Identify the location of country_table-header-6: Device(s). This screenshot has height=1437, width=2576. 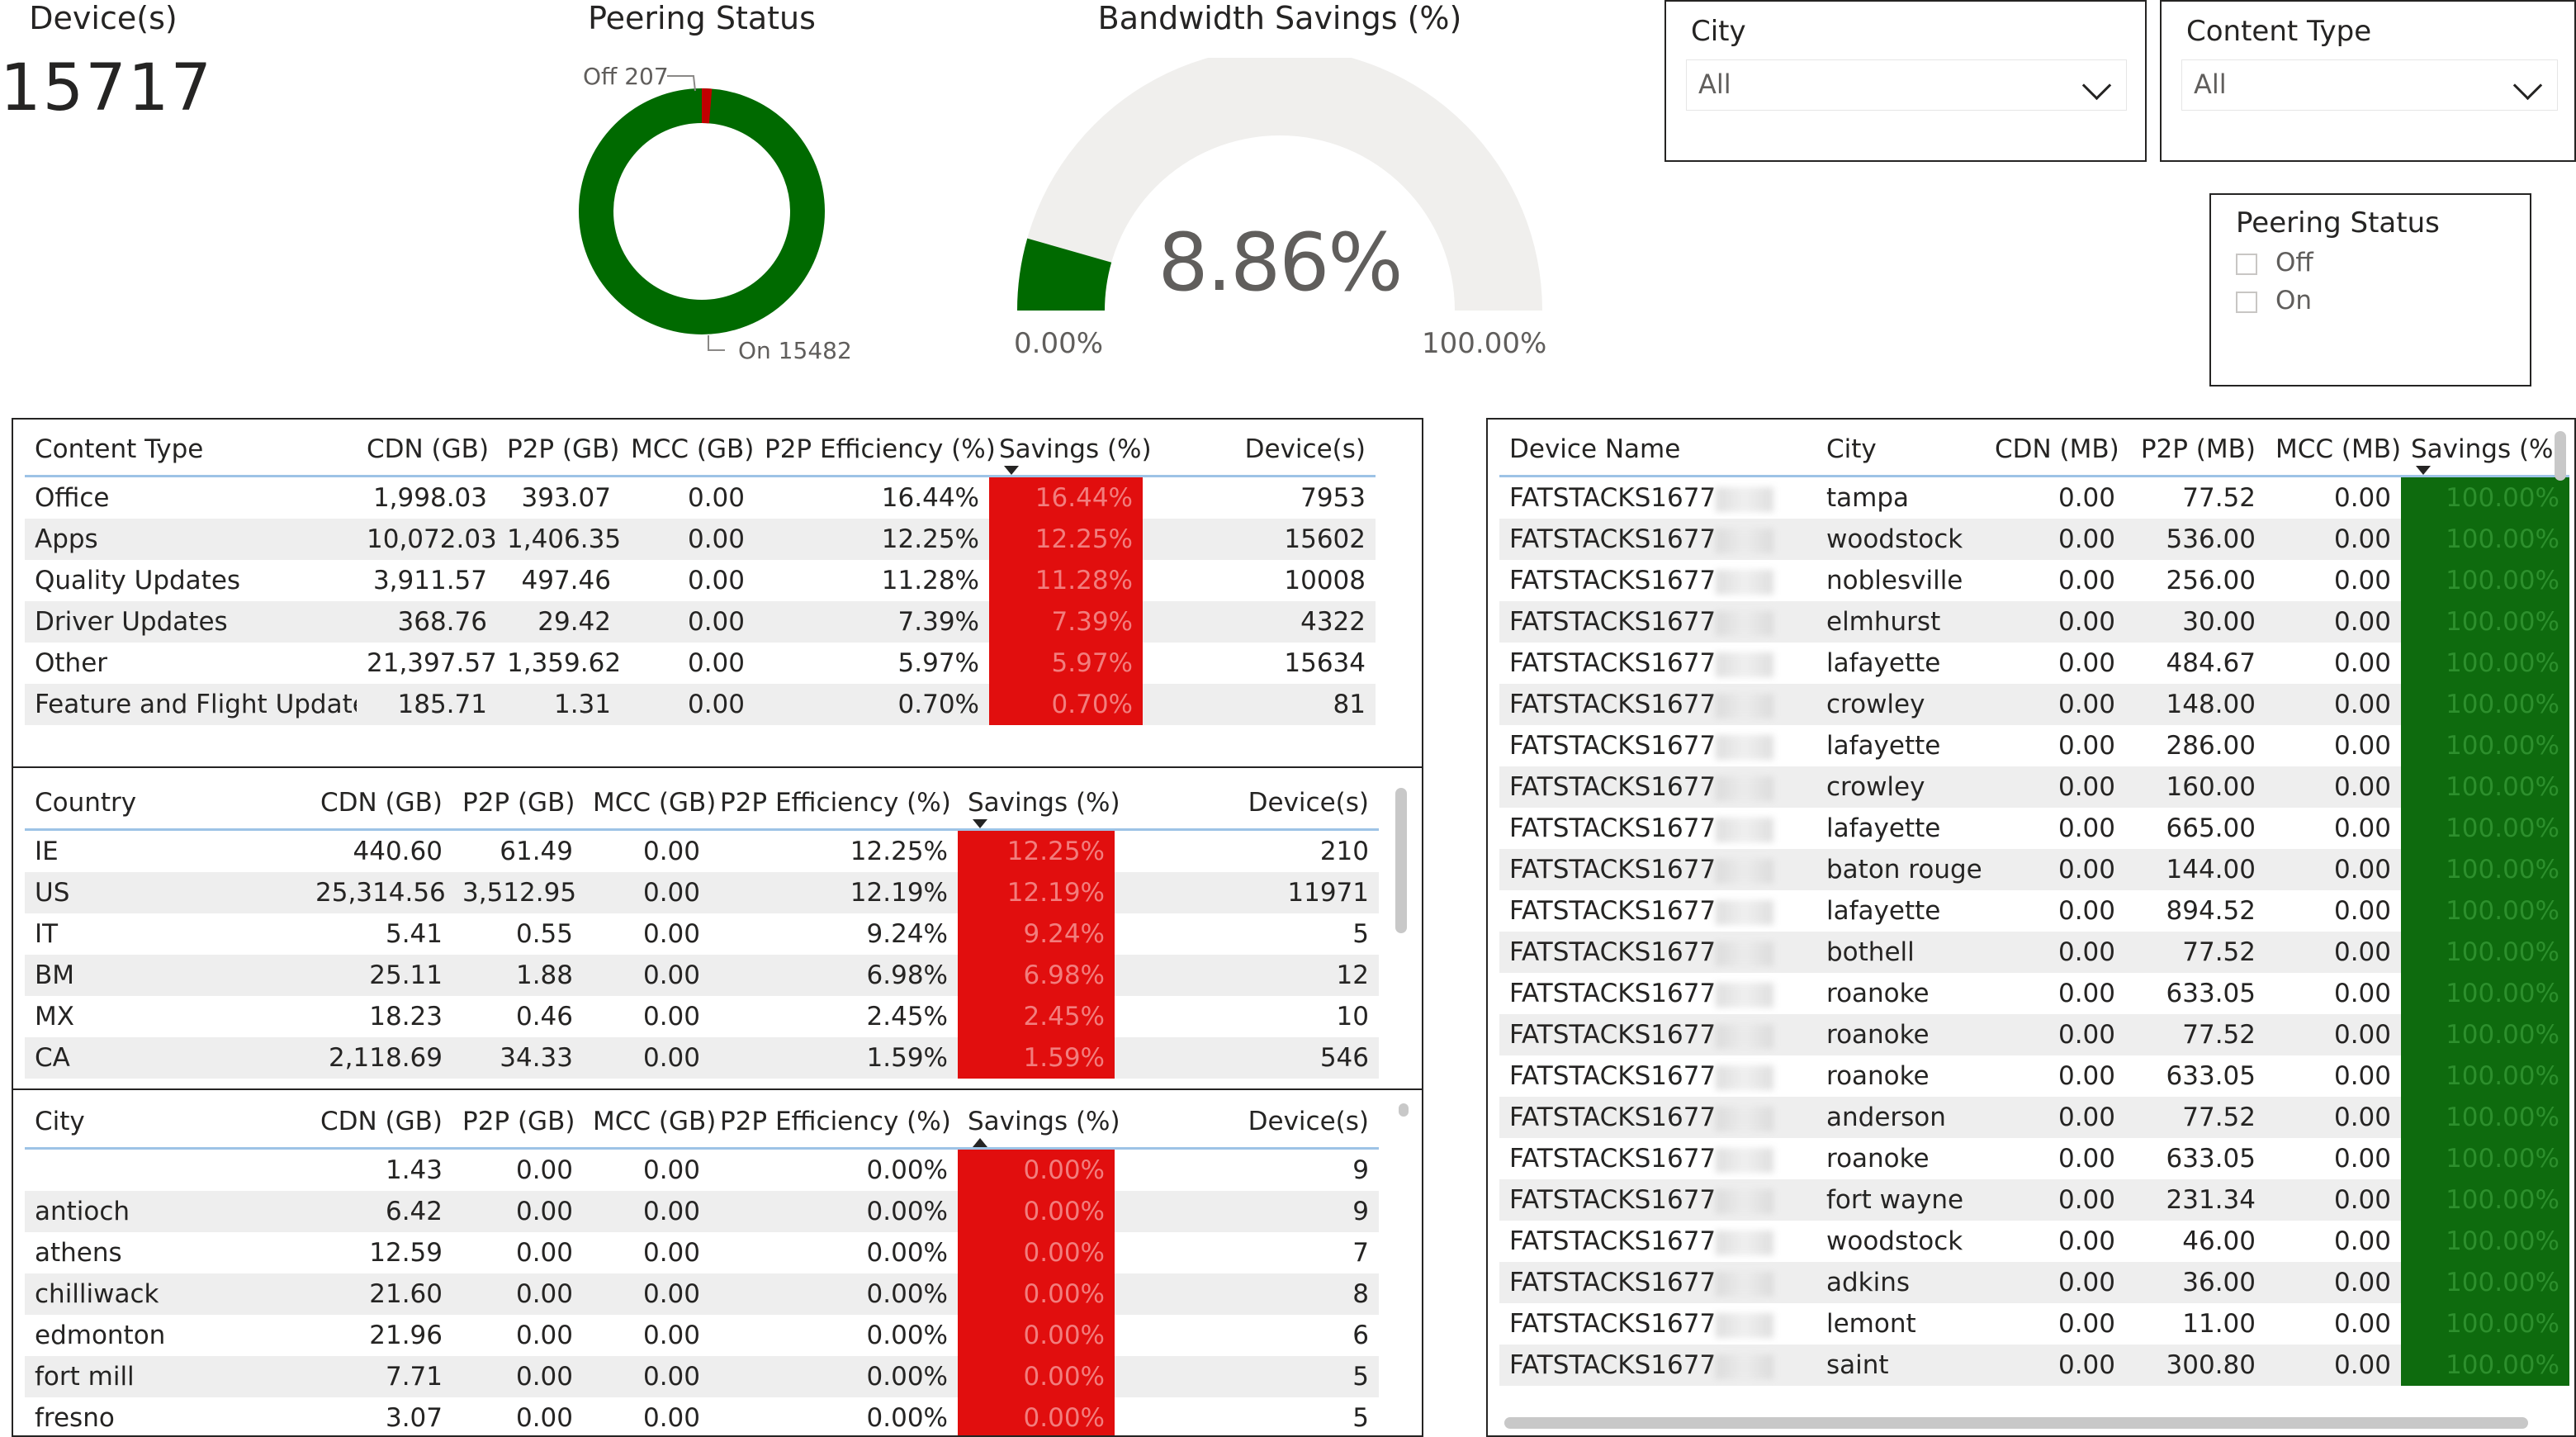
(1247, 809).